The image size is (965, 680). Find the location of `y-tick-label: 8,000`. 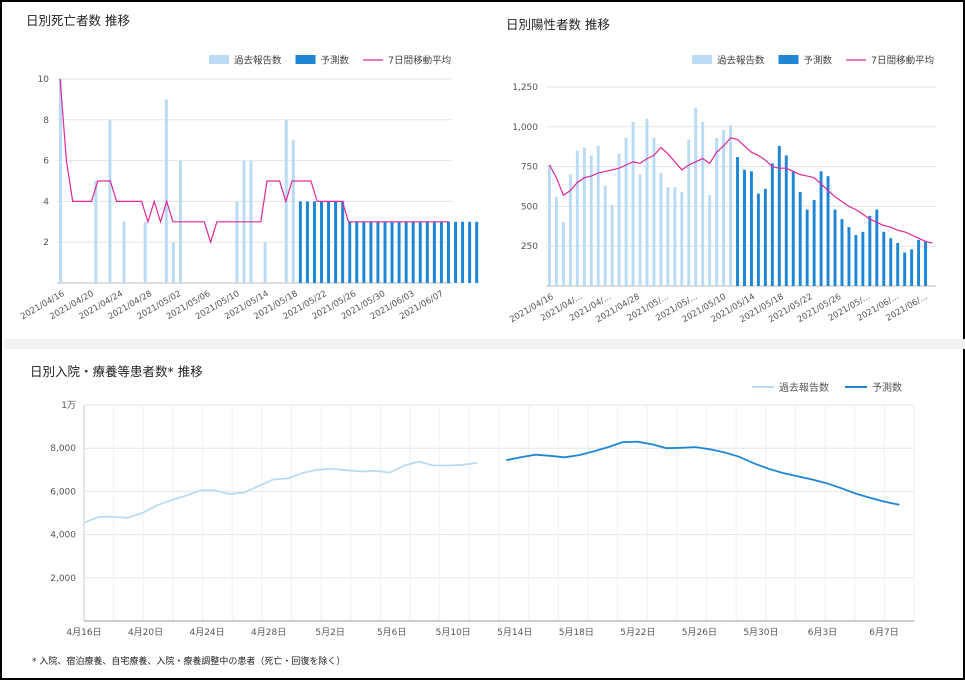

y-tick-label: 8,000 is located at coordinates (63, 449).